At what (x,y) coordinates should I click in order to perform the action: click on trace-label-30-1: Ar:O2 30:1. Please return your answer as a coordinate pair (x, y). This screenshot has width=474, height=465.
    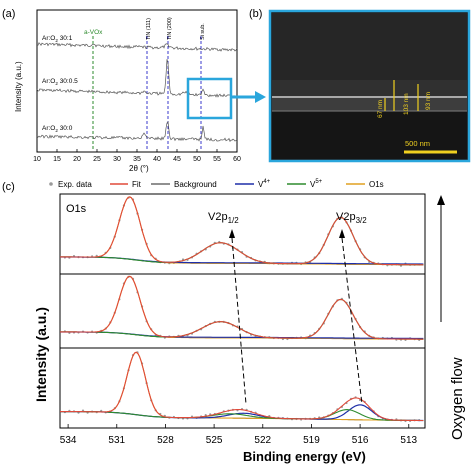
    Looking at the image, I should click on (57, 39).